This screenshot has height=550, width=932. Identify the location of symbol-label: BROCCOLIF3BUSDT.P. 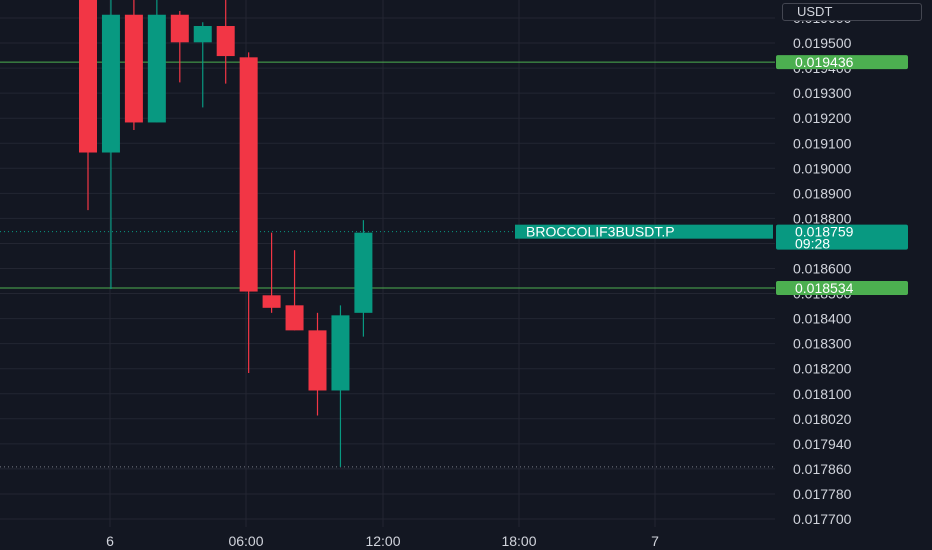
(600, 232).